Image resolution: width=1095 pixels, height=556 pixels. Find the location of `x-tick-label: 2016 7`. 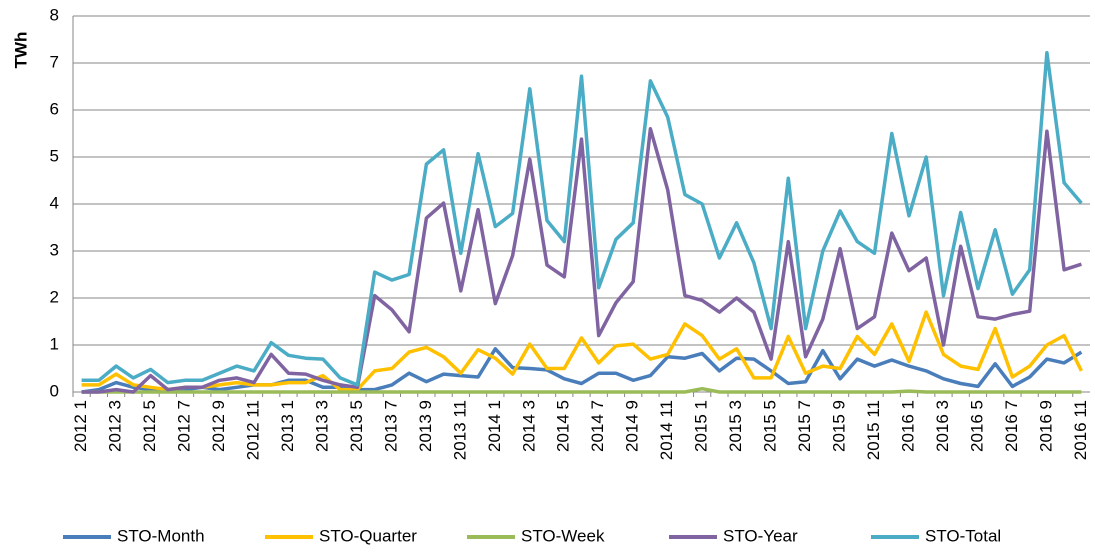

x-tick-label: 2016 7 is located at coordinates (1011, 426).